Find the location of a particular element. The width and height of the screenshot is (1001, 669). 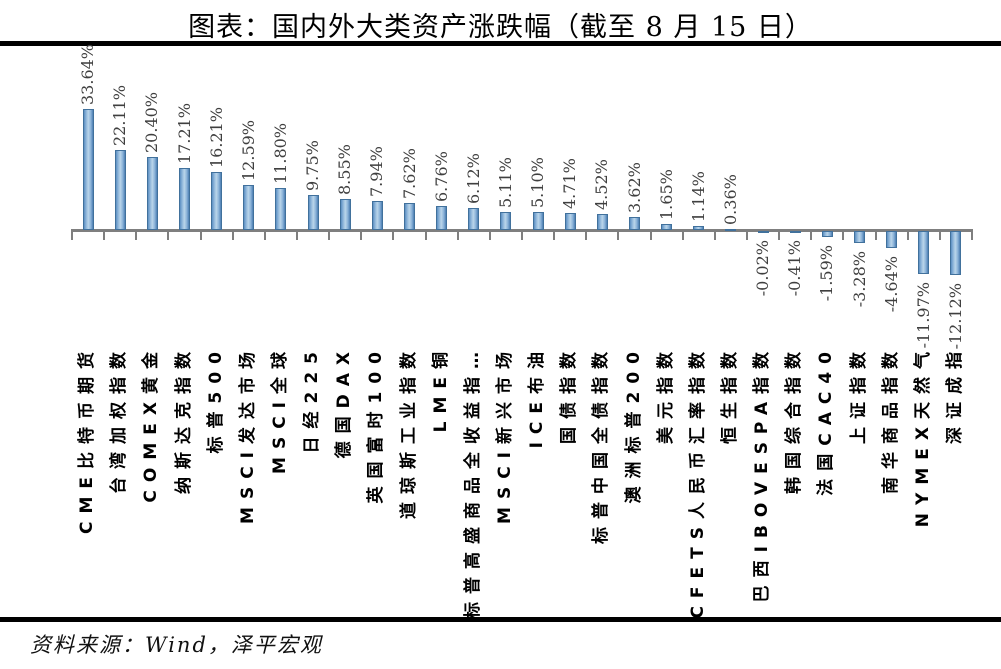

top-rule is located at coordinates (500, 43).